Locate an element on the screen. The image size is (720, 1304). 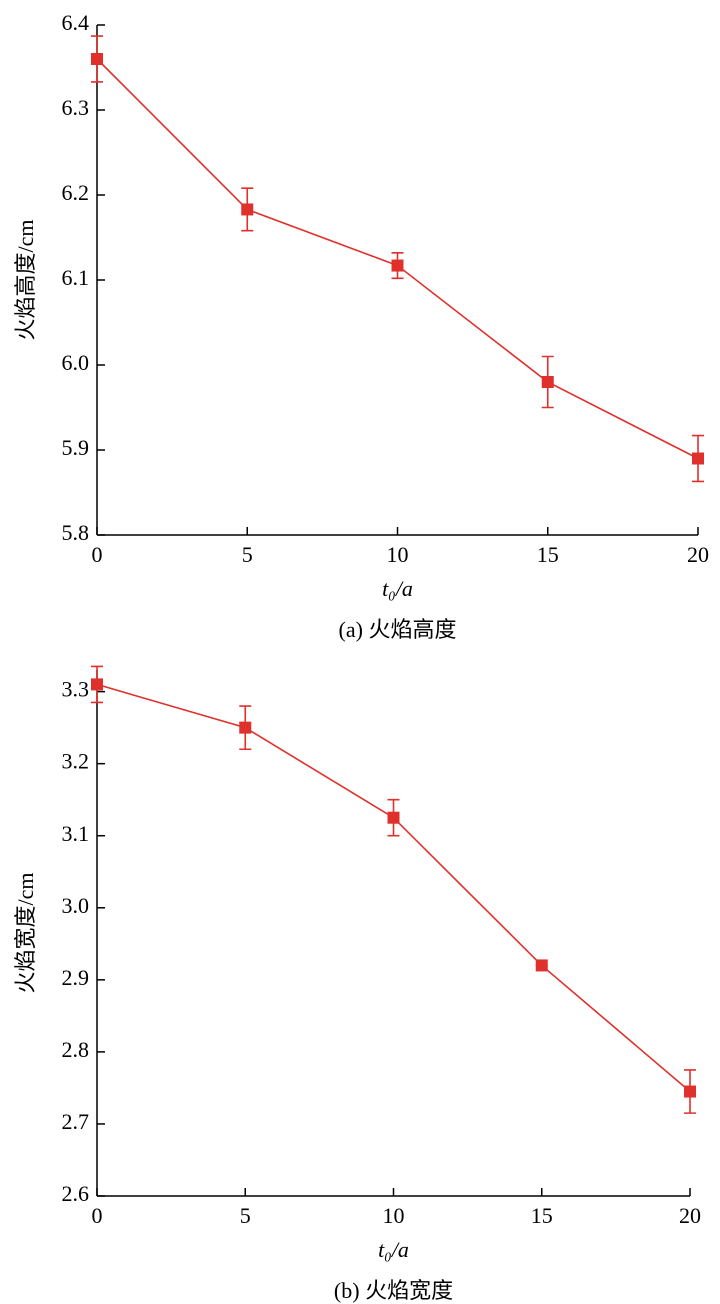
y-tick-label: 3.3 is located at coordinates (76, 689).